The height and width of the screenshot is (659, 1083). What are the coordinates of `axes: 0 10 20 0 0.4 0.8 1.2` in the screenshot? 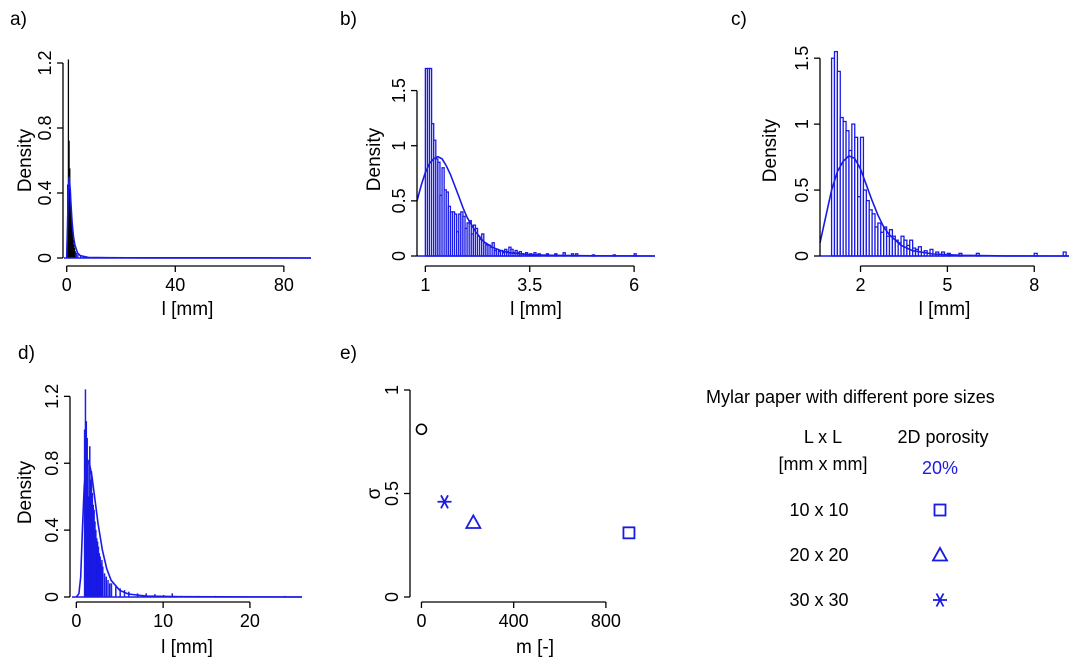 It's located at (151, 507).